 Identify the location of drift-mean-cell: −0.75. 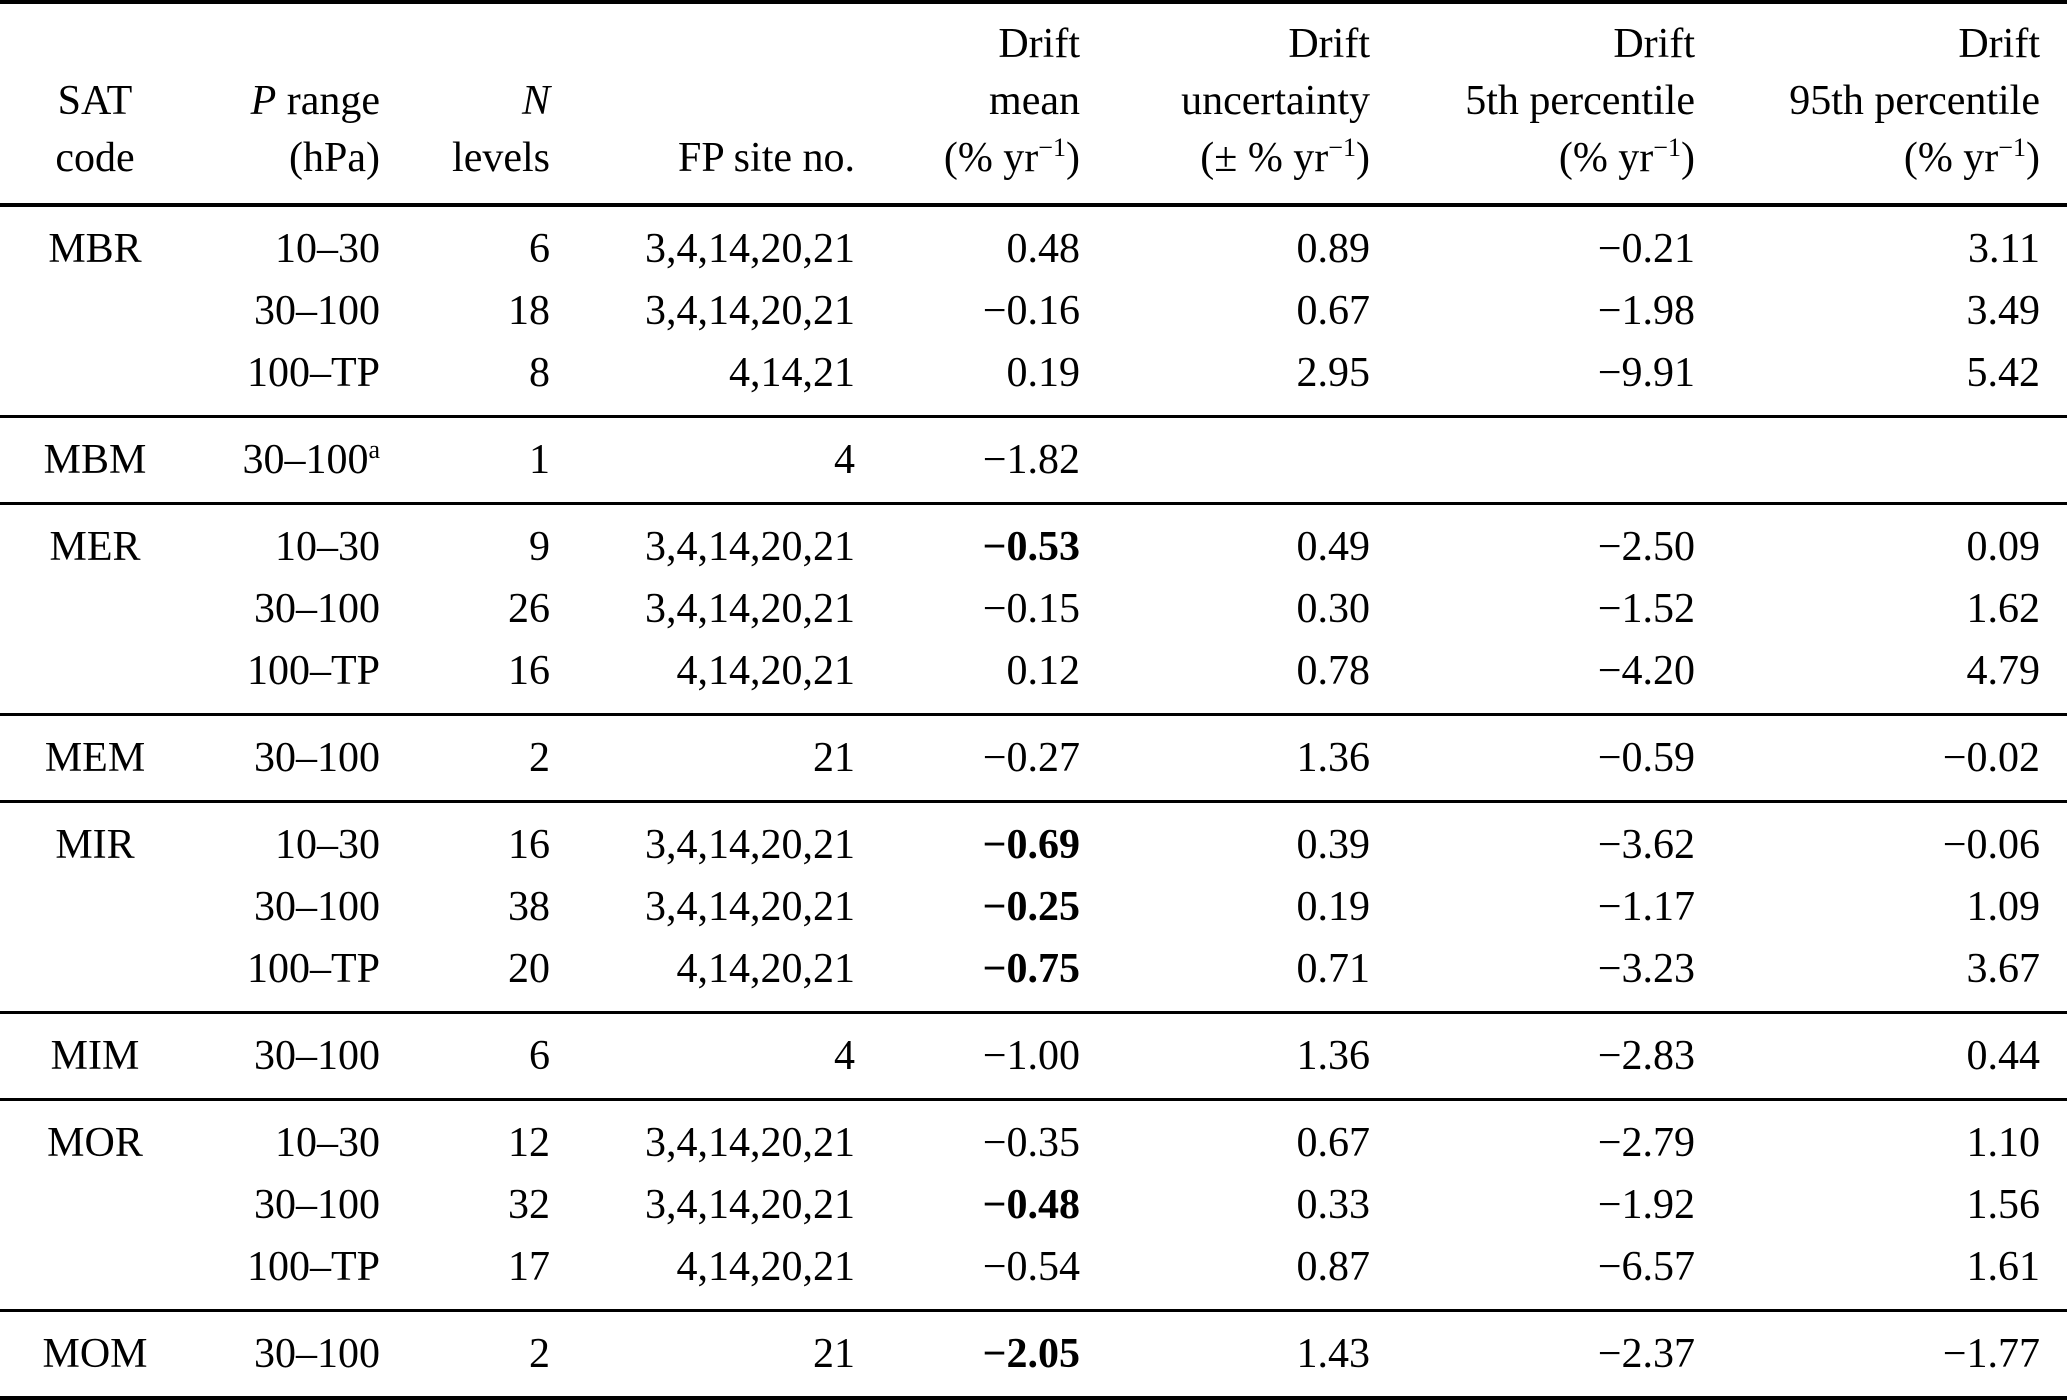
(1031, 969).